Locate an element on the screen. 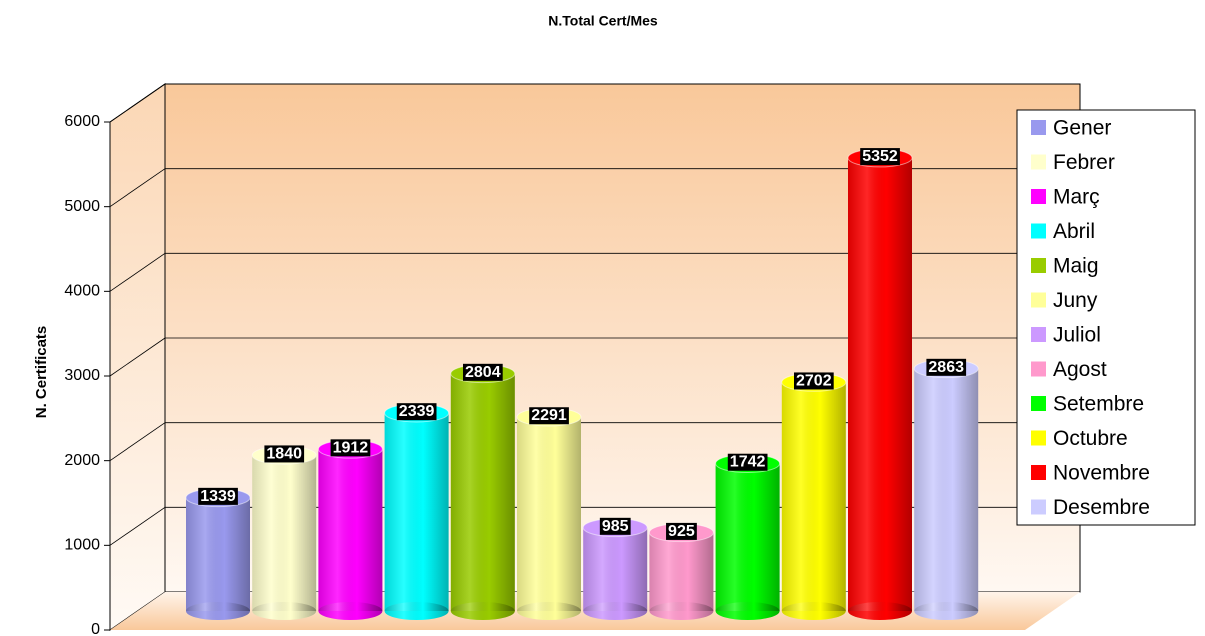 The height and width of the screenshot is (636, 1205). data-label: 925 is located at coordinates (681, 531).